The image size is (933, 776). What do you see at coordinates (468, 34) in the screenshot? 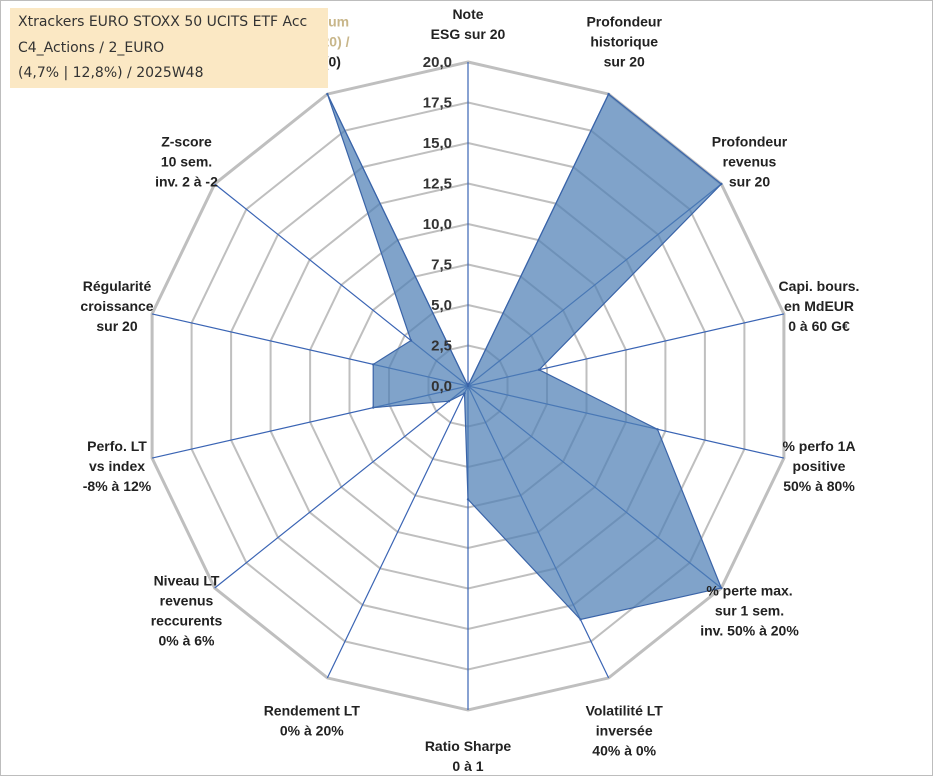
I see `axis-label-line: ESG sur 20` at bounding box center [468, 34].